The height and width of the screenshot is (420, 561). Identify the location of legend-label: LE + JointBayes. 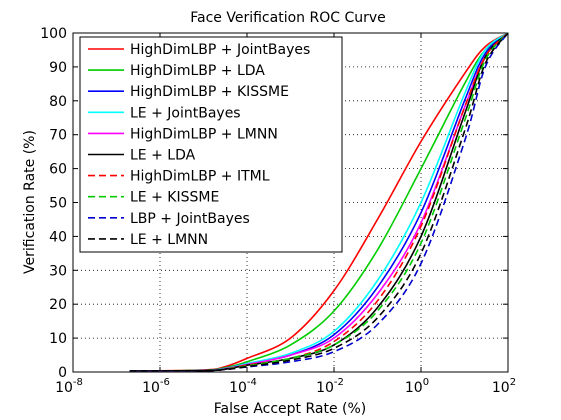
(185, 113).